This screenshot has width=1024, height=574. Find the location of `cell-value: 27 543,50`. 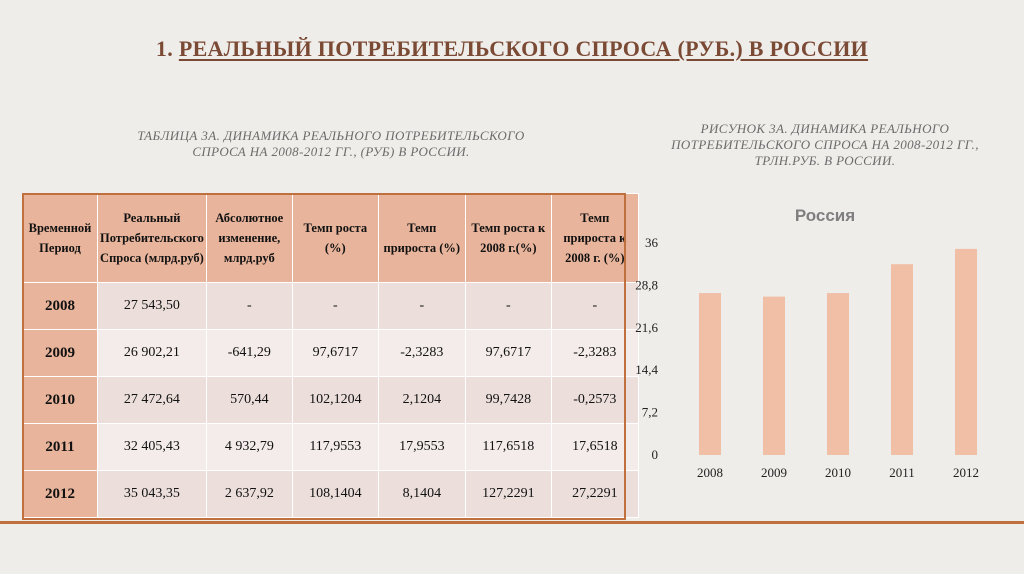

cell-value: 27 543,50 is located at coordinates (152, 306).